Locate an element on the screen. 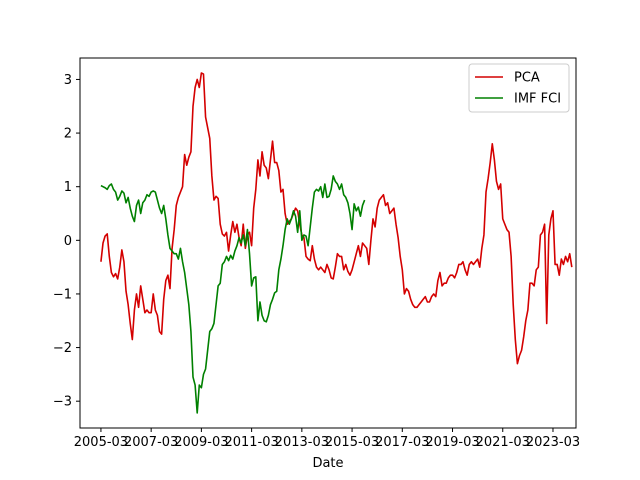 Image resolution: width=640 pixels, height=480 pixels. x-tick-label: 2019-03 is located at coordinates (452, 442).